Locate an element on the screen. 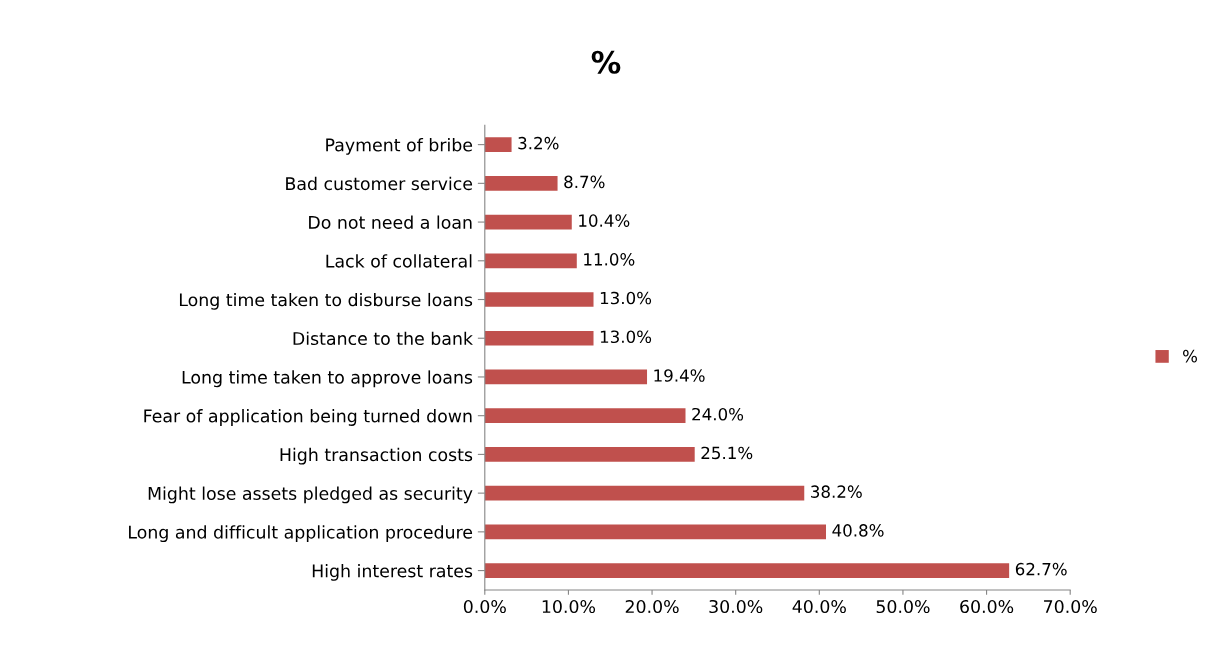 Image resolution: width=1212 pixels, height=649 pixels. y-tick-label: Long and difficult application procedure is located at coordinates (301, 534).